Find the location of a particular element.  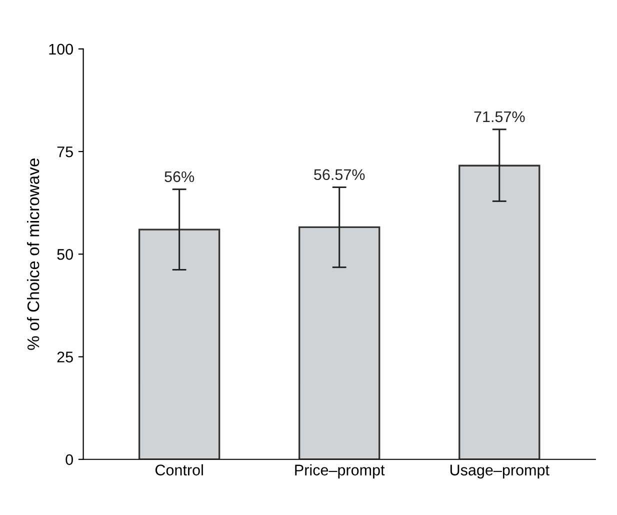

y-axis-title: % of Choice of microwave is located at coordinates (33, 254).